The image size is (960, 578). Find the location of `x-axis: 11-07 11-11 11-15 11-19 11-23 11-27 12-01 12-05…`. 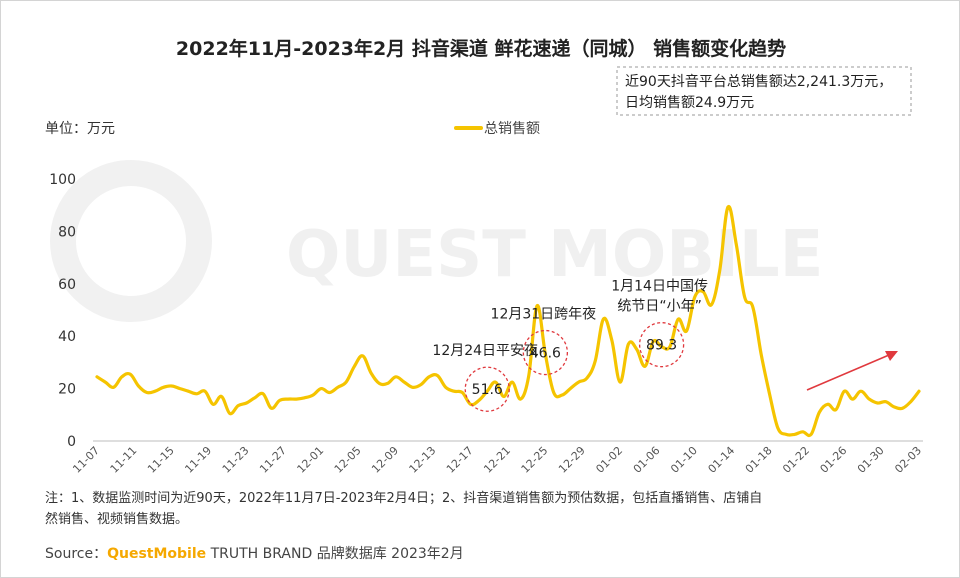

x-axis: 11-07 11-11 11-15 11-19 11-23 11-27 12-01 12-05… is located at coordinates (497, 458).